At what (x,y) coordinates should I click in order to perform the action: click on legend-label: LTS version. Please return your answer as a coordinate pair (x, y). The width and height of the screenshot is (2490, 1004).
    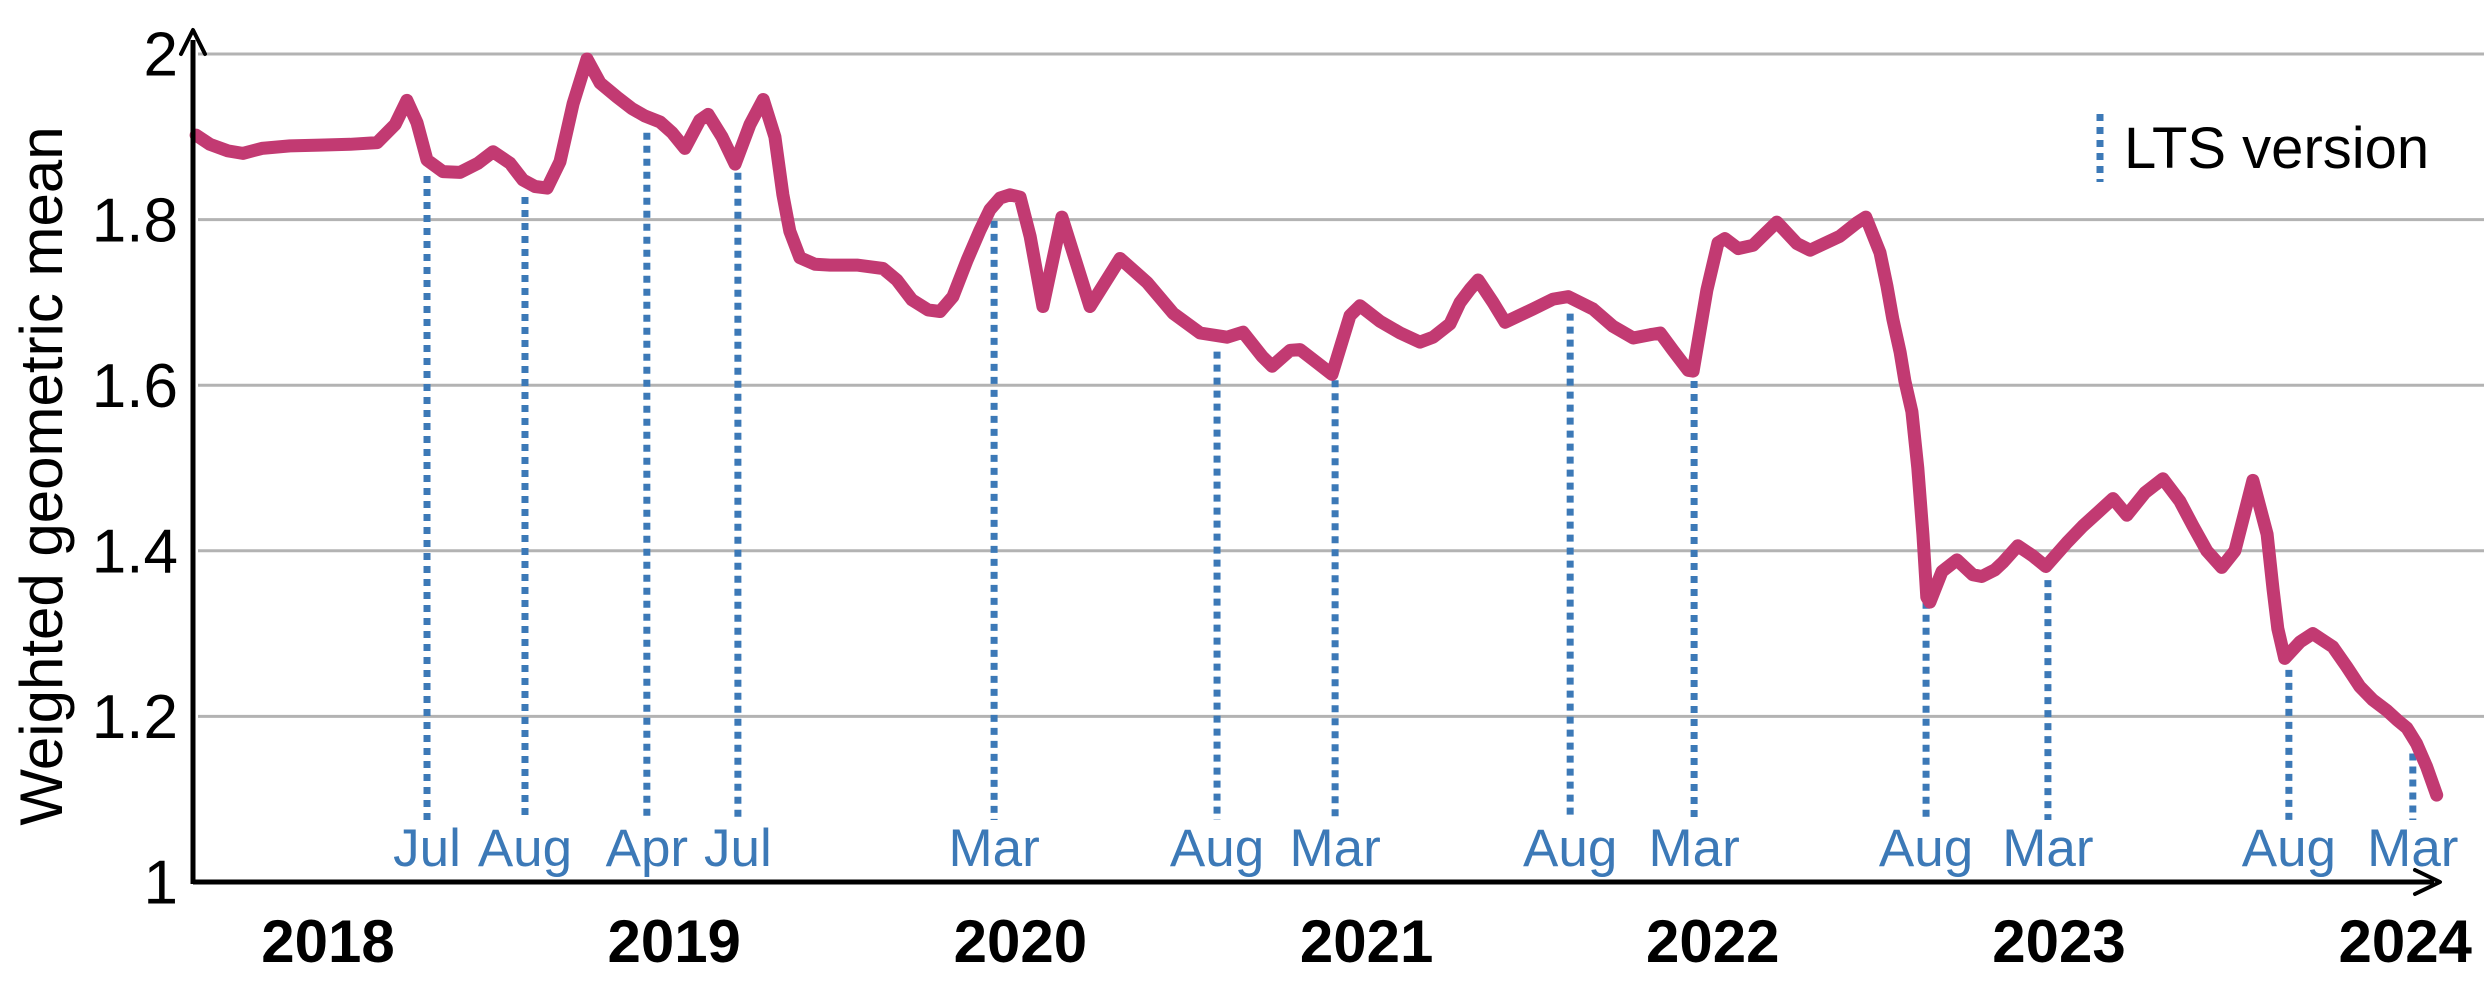
    Looking at the image, I should click on (2276, 148).